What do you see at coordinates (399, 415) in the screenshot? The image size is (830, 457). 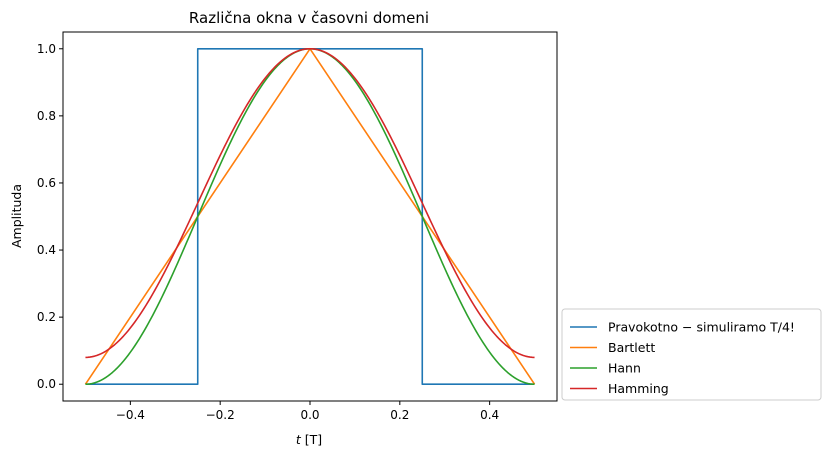 I see `x-tick-label: 0.2` at bounding box center [399, 415].